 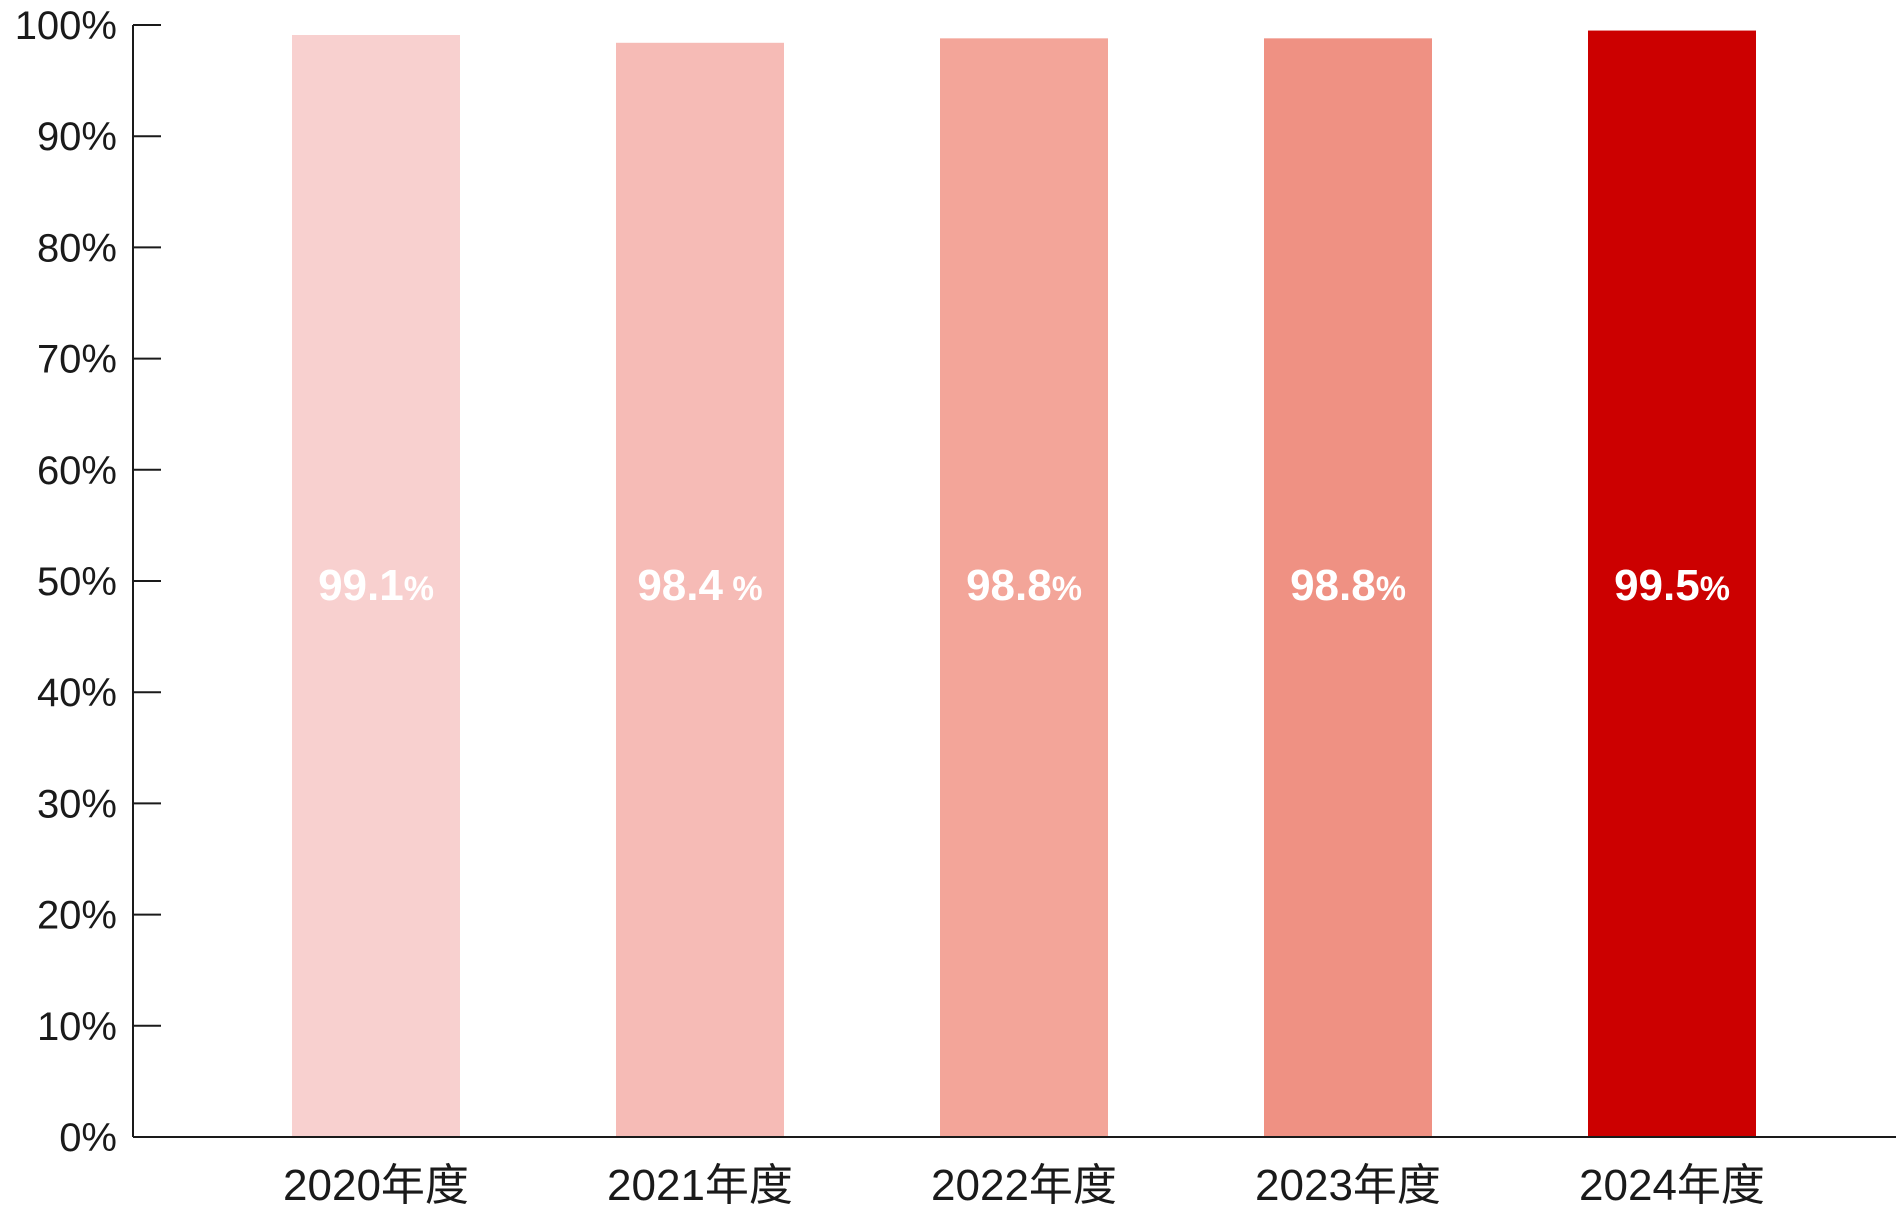 I want to click on y-tick-label: 0%, so click(x=88, y=1138).